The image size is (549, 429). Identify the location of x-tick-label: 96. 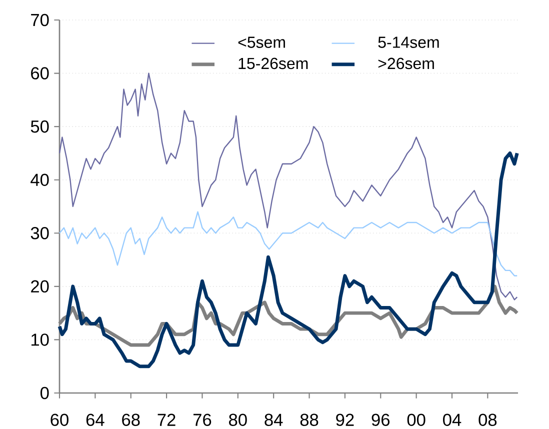
(381, 420).